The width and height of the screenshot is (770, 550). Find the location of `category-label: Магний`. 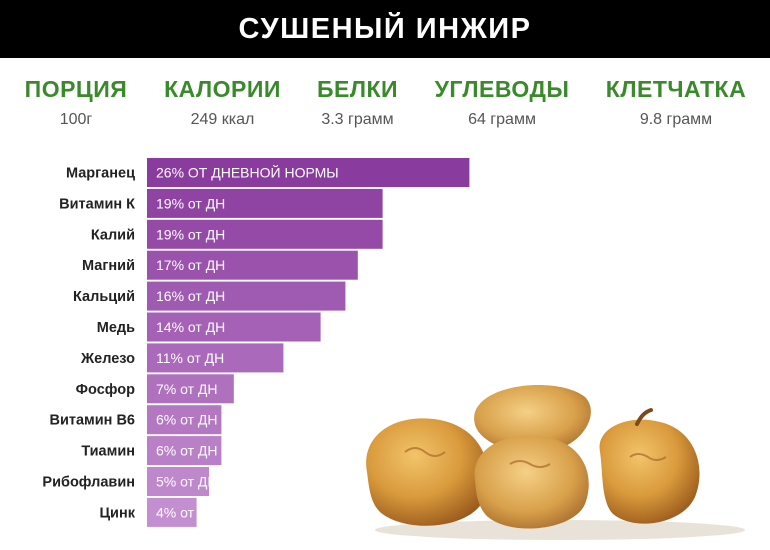

category-label: Магний is located at coordinates (108, 266).